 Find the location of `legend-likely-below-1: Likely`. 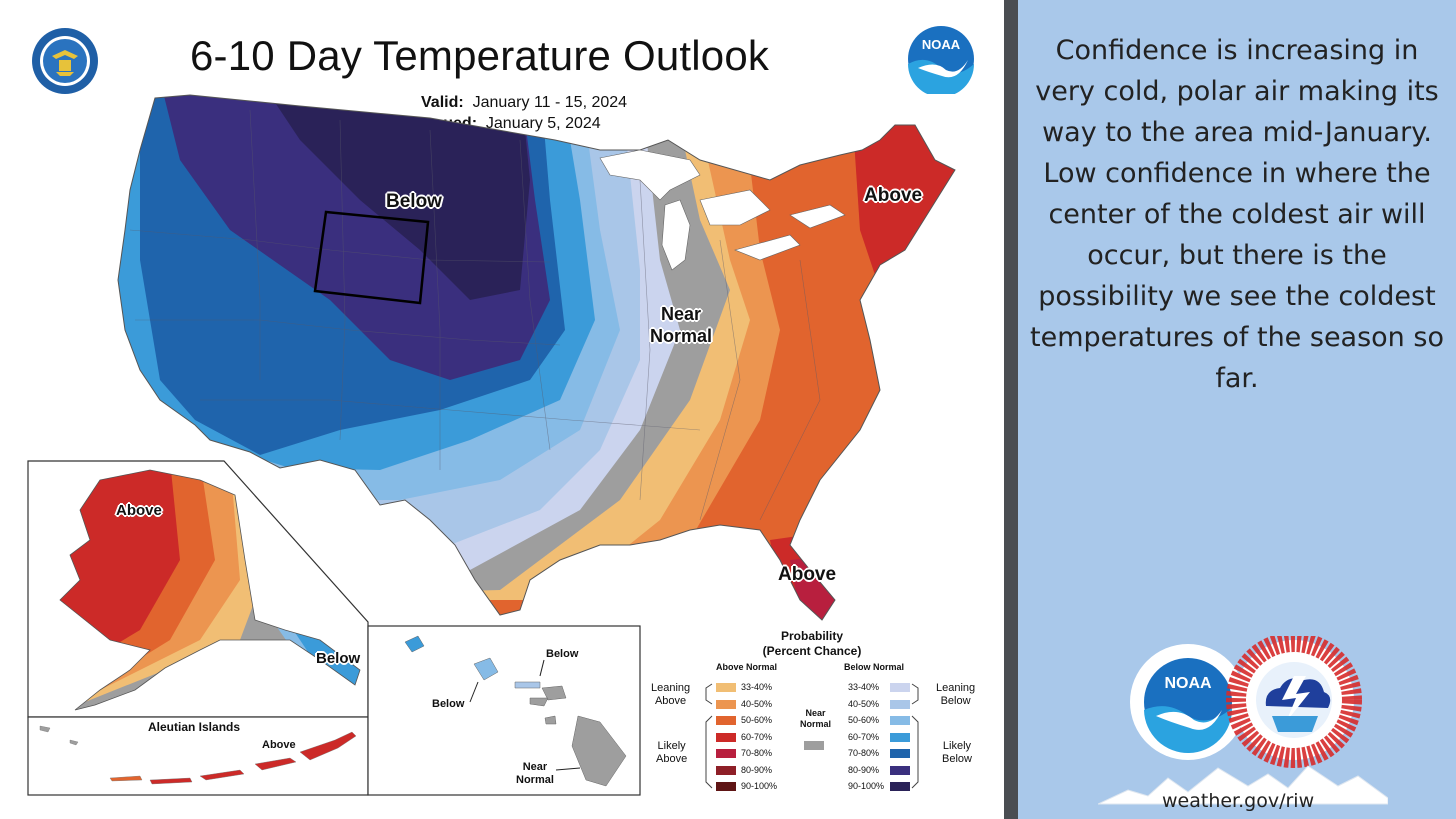

legend-likely-below-1: Likely is located at coordinates (957, 746).